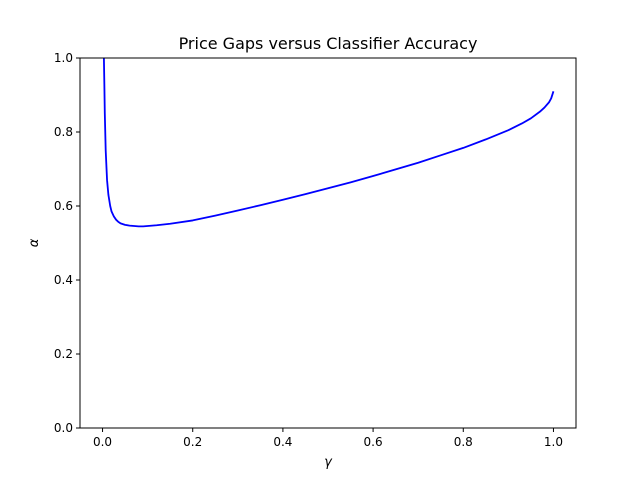 The width and height of the screenshot is (640, 480). I want to click on chart-title: Price Gaps versus Classifier Accuracy, so click(328, 43).